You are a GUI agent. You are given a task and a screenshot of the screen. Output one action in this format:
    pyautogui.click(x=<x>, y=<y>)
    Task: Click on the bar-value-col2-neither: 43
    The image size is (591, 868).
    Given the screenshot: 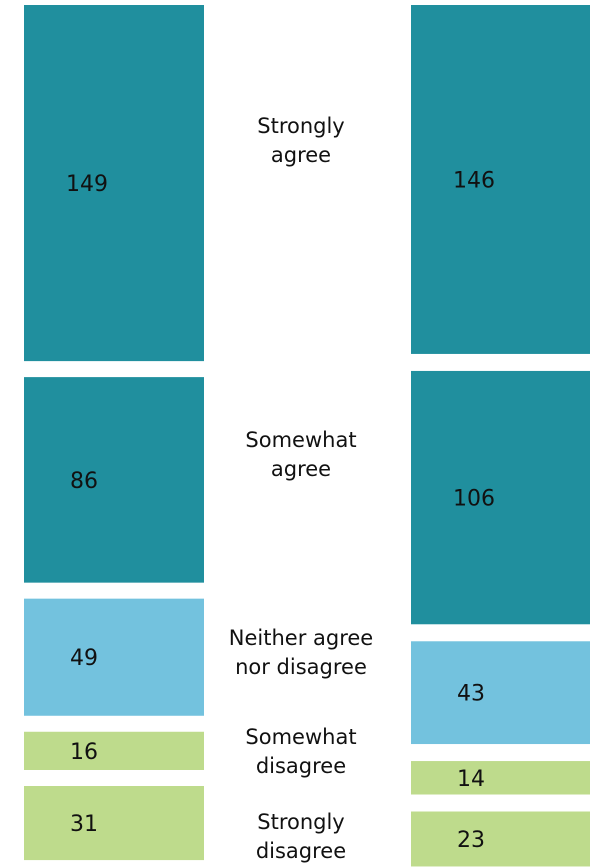 What is the action you would take?
    pyautogui.click(x=471, y=694)
    